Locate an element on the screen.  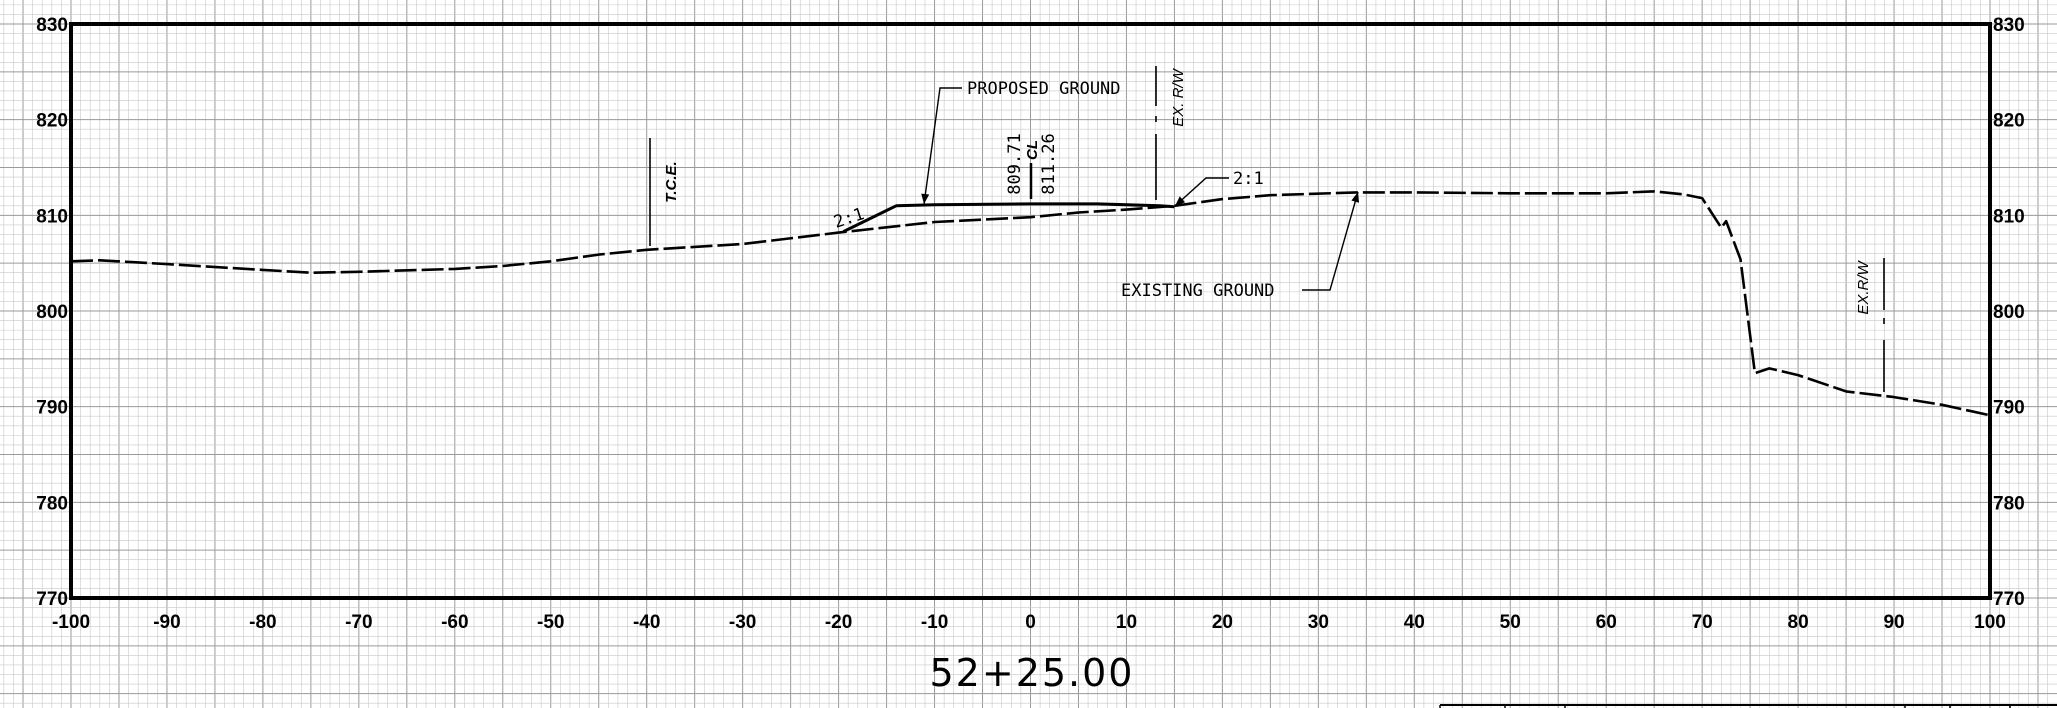
slope-right-label: 2:1 is located at coordinates (1248, 179).